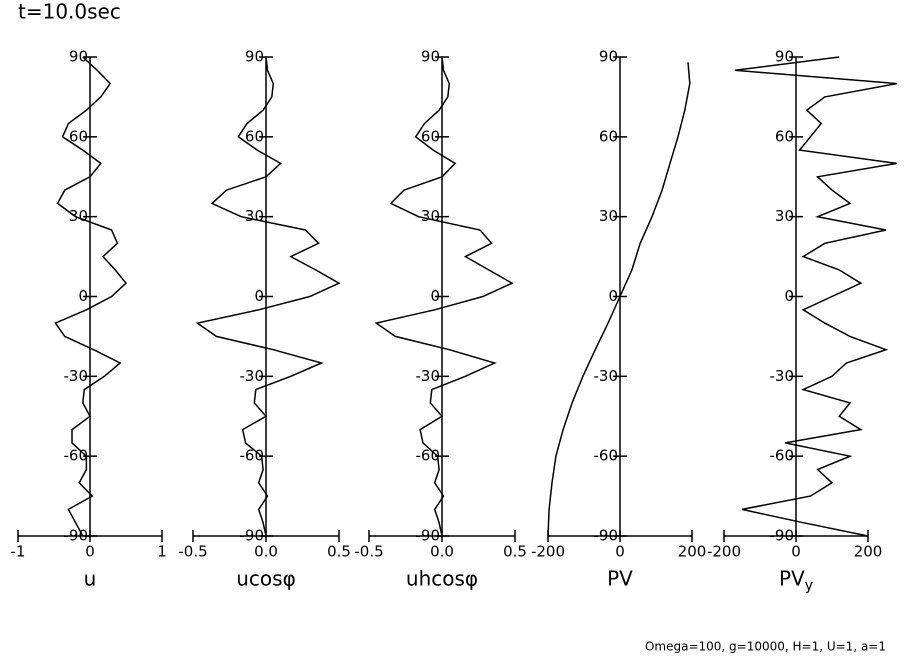 This screenshot has height=658, width=904. Describe the element at coordinates (69, 12) in the screenshot. I see `figure-title: t=10.0sec` at that location.